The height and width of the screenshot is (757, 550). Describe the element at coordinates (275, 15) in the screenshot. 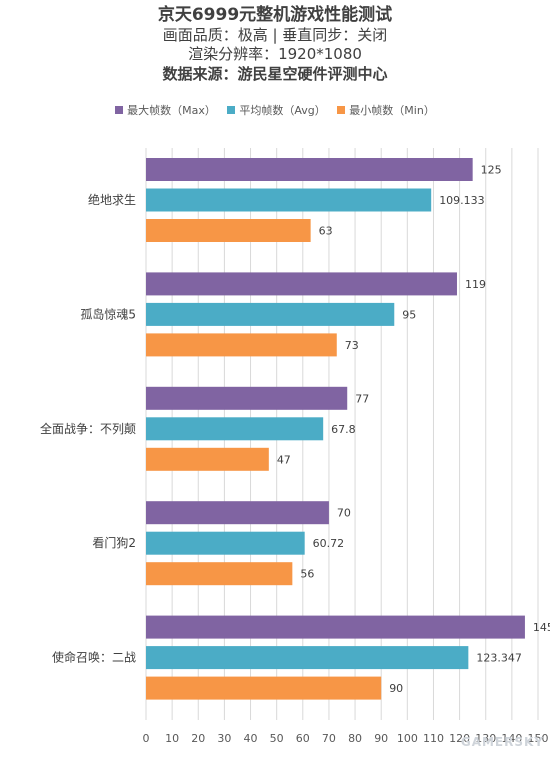

I see `chart-title: 京天6999元整机游戏性能测试` at that location.